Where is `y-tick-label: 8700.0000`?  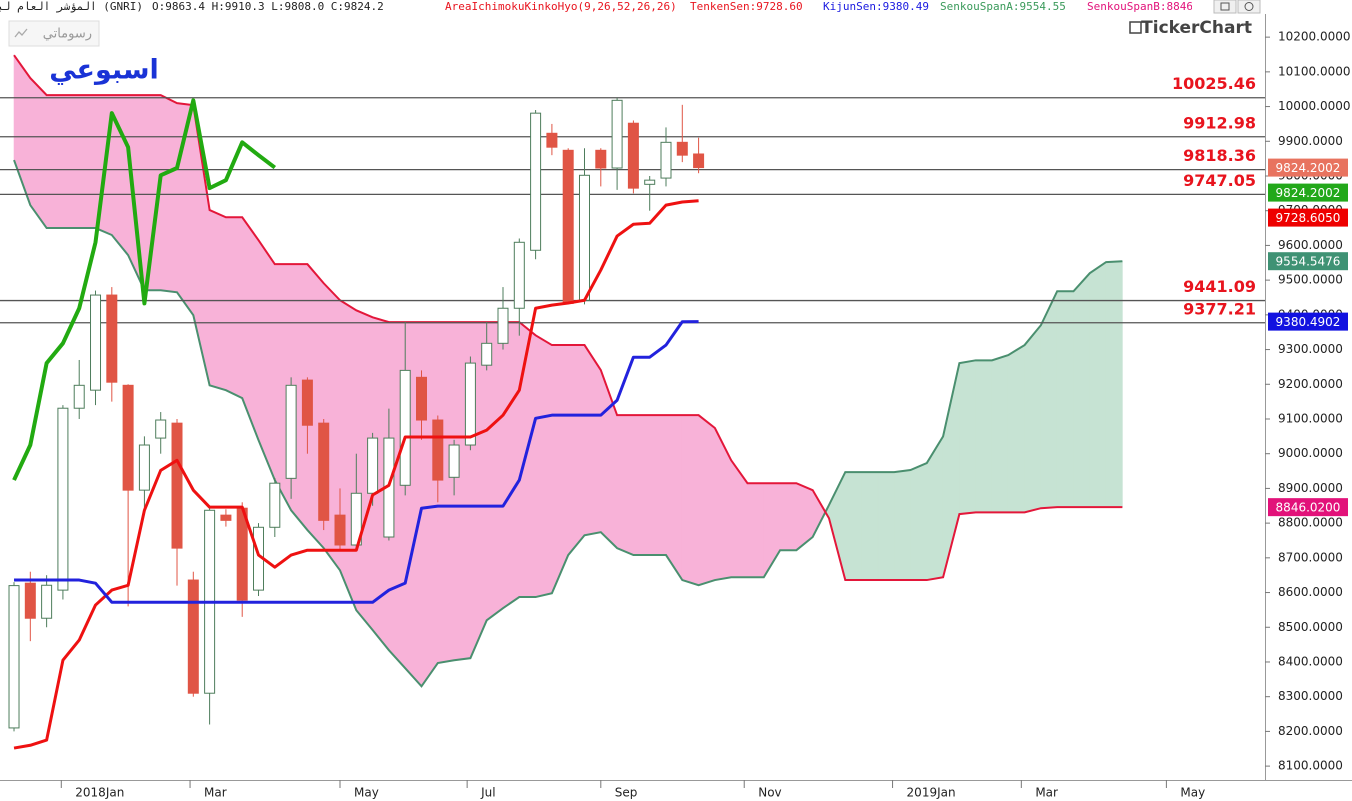
y-tick-label: 8700.0000 is located at coordinates (1310, 557).